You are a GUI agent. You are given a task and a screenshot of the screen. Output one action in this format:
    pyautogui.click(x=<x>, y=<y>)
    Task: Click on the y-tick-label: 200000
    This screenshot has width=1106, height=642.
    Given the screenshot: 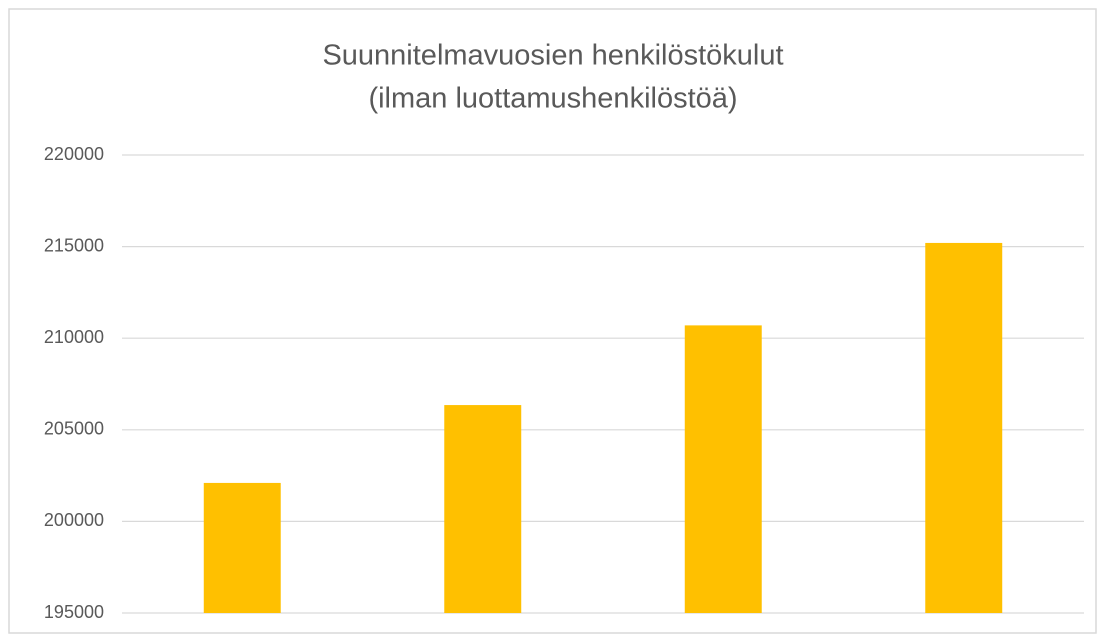 What is the action you would take?
    pyautogui.click(x=74, y=520)
    